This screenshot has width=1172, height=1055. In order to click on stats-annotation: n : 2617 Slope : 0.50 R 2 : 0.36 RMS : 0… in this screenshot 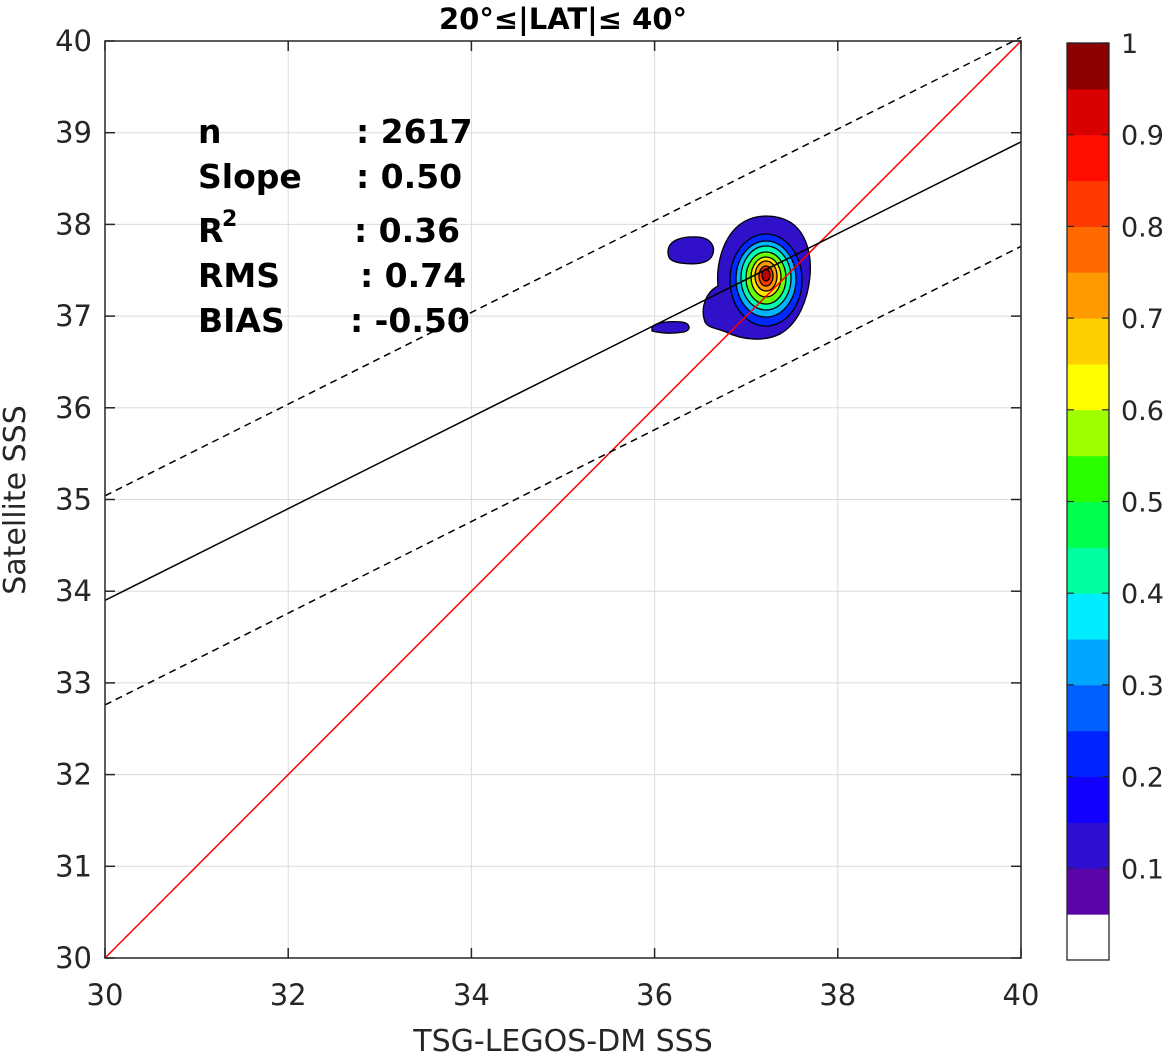, I will do `click(335, 226)`.